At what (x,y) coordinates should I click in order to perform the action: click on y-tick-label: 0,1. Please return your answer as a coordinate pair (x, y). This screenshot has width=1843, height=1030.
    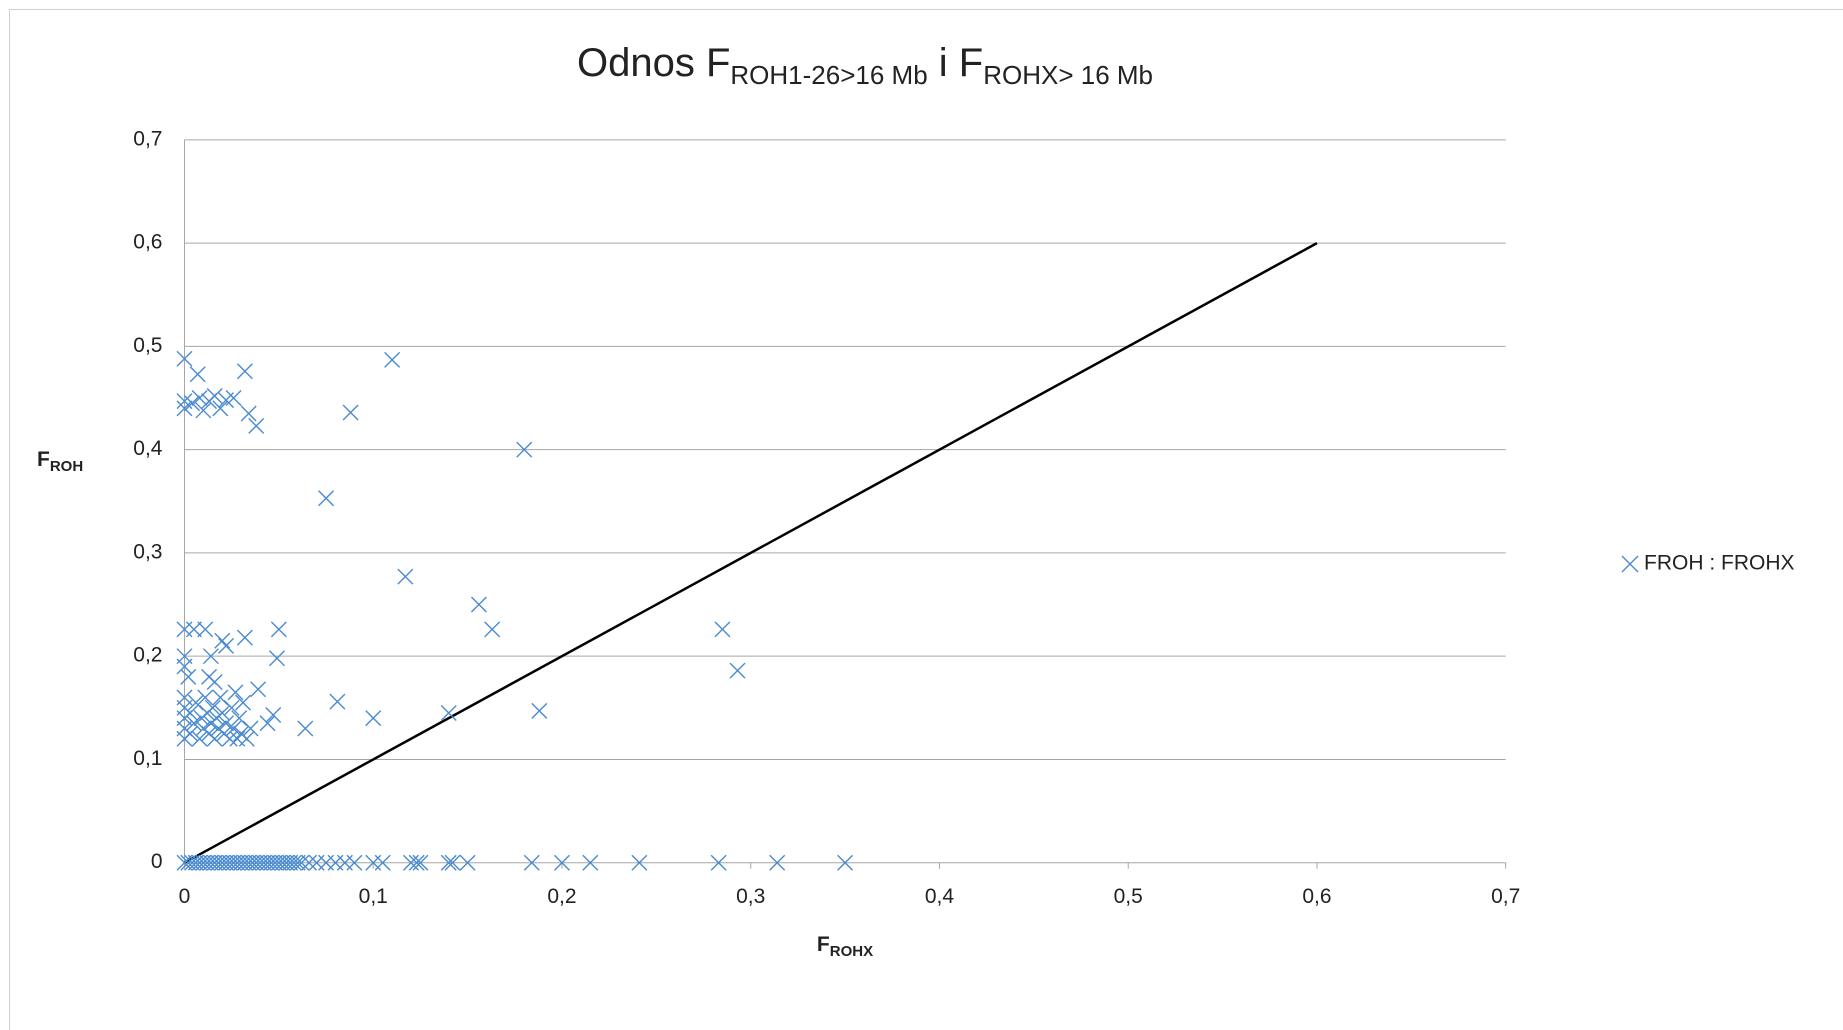
    Looking at the image, I should click on (147, 758).